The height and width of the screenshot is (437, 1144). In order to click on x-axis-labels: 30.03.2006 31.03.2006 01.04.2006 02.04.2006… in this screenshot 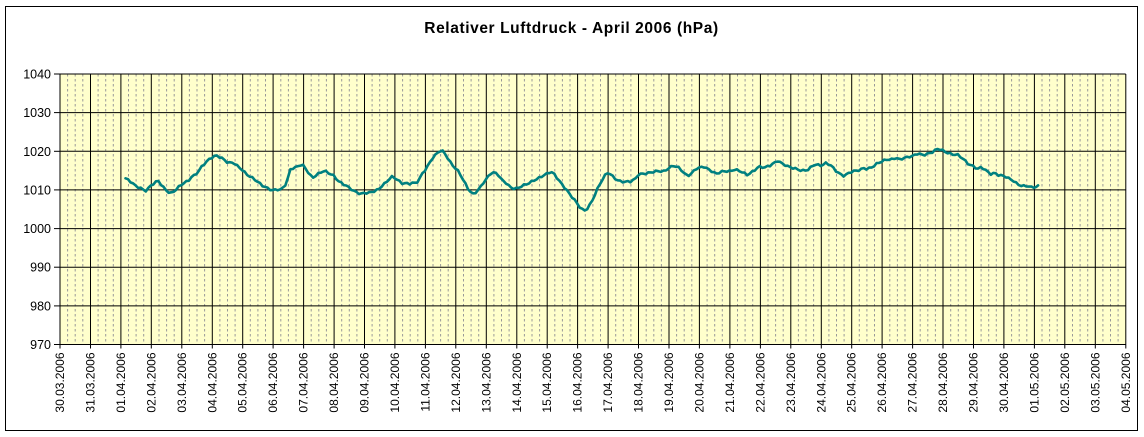, I will do `click(593, 382)`.